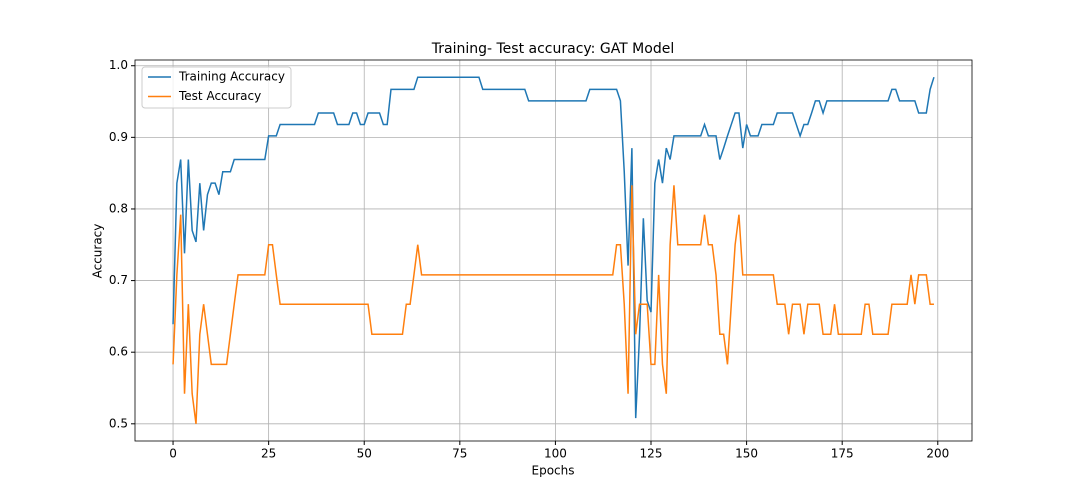 This screenshot has height=504, width=1080. Describe the element at coordinates (746, 454) in the screenshot. I see `x-tick-label: 150` at that location.